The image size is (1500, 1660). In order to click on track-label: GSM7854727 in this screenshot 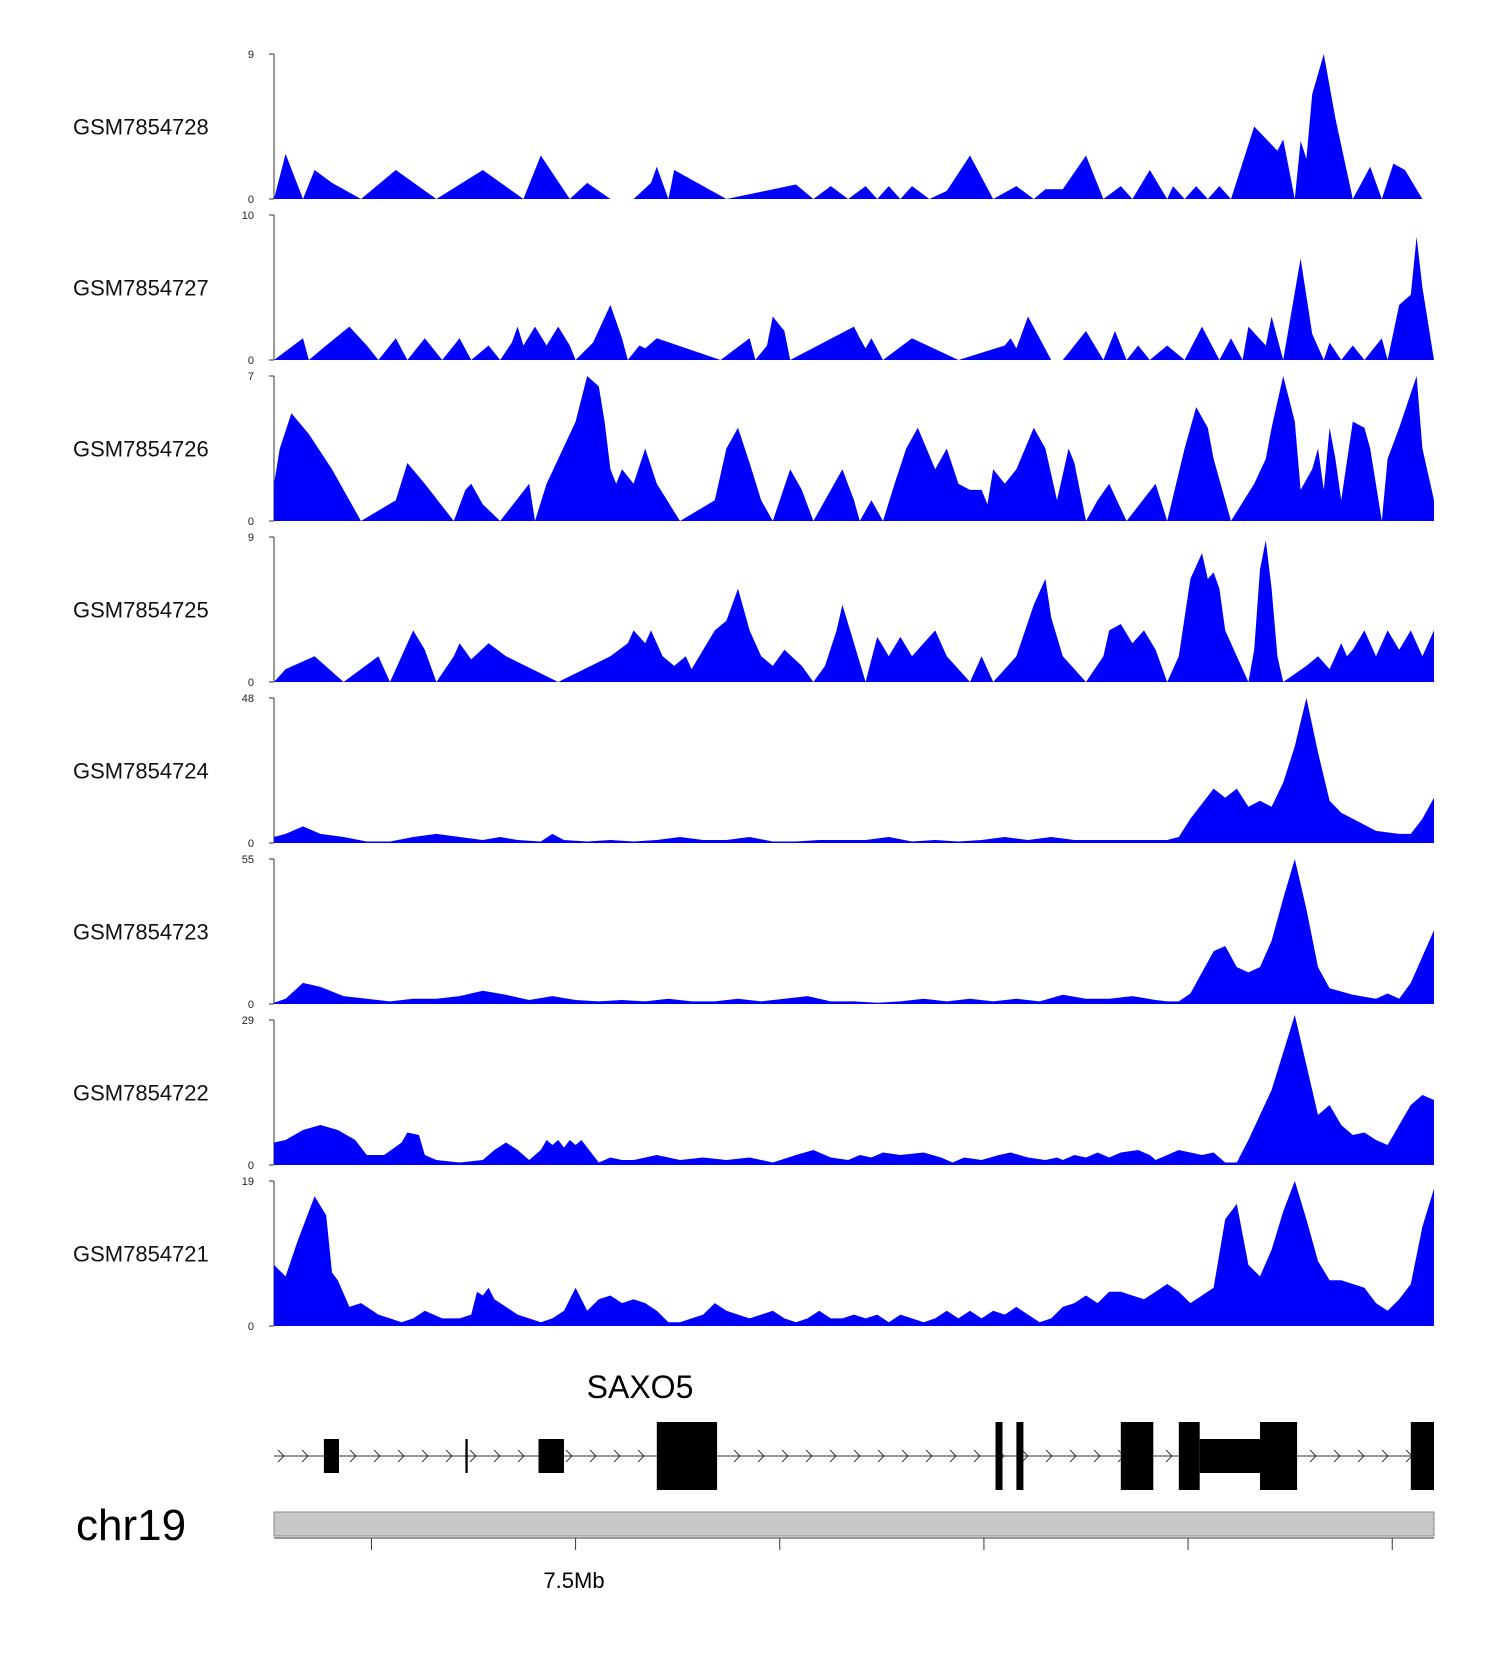, I will do `click(141, 288)`.